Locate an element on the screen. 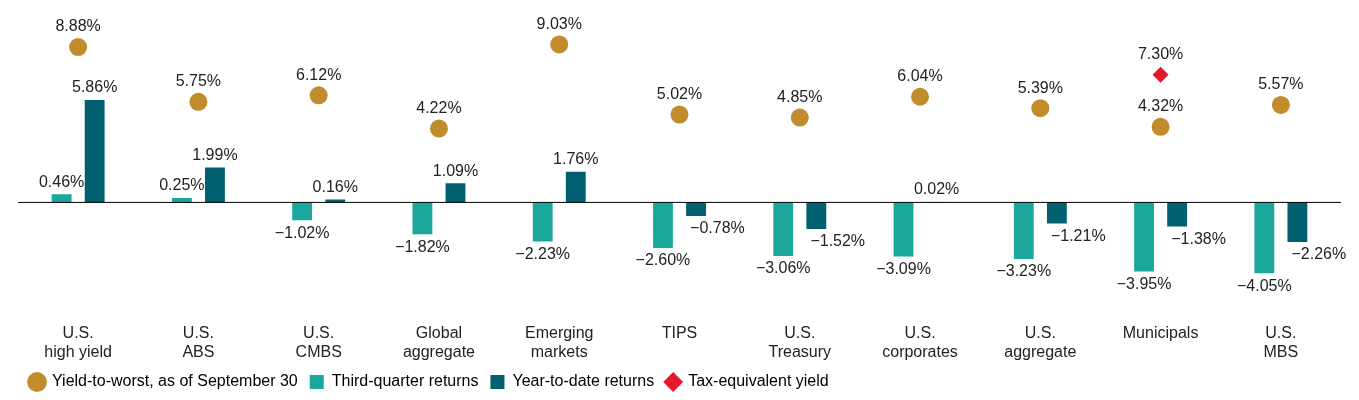  data-label: −3.09% is located at coordinates (903, 268).